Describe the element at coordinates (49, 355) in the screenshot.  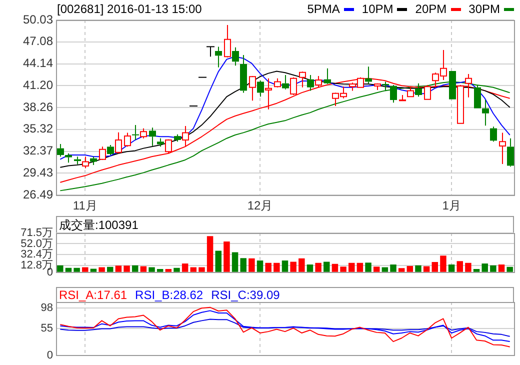
I see `y-tick-label: 0` at that location.